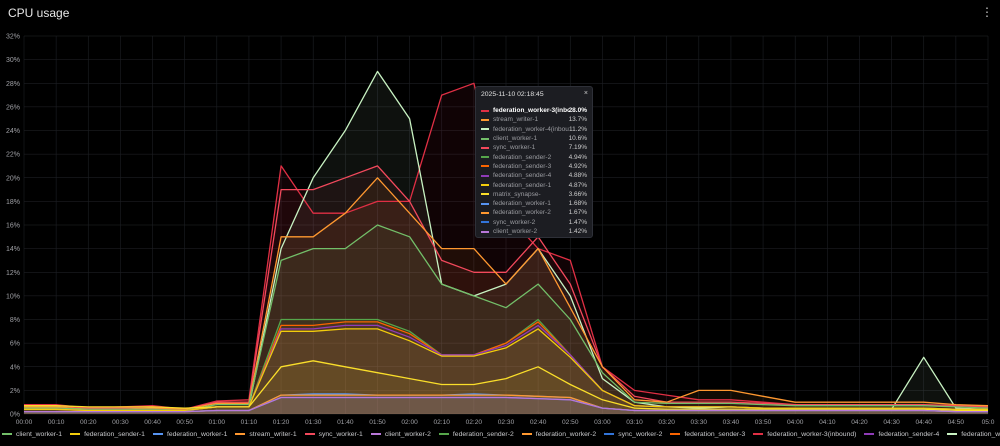  Describe the element at coordinates (476, 434) in the screenshot. I see `legend-item: federation_sender-2` at that location.